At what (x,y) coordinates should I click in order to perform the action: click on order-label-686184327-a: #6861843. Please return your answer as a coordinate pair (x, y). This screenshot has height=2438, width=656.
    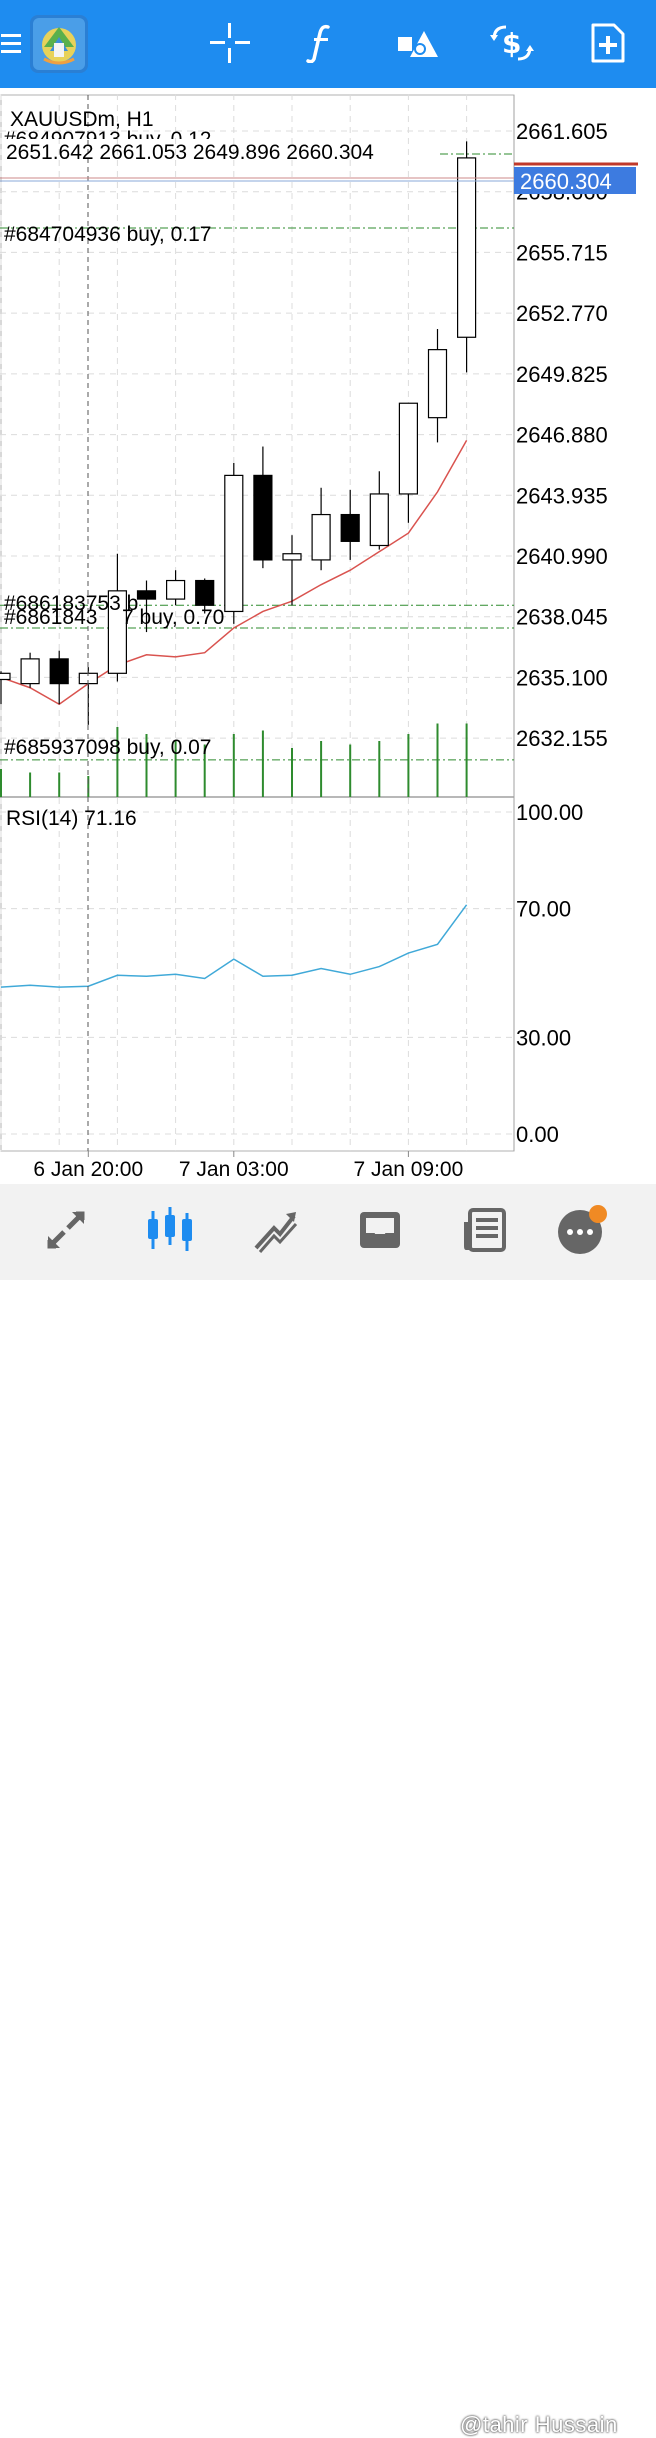
    Looking at the image, I should click on (50, 617).